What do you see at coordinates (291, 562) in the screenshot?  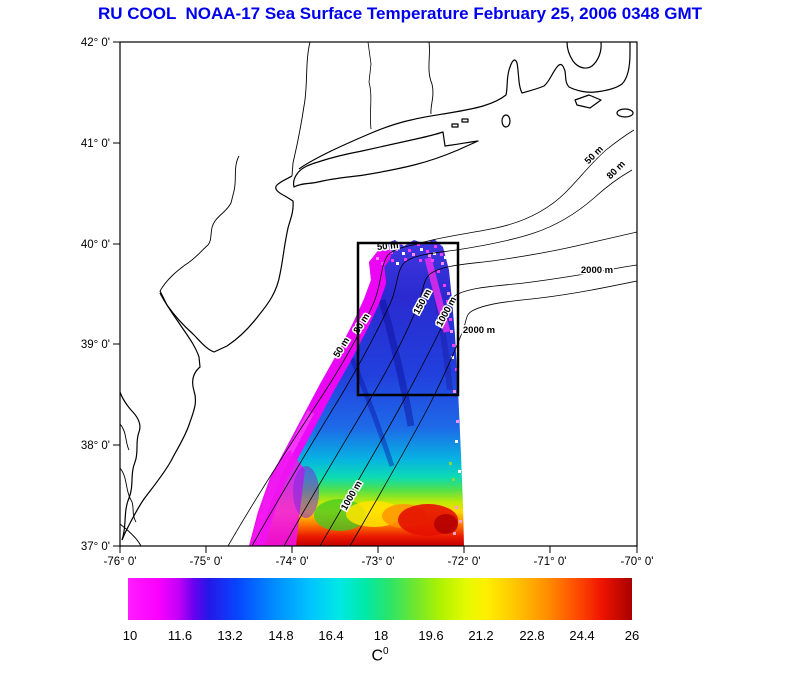 I see `x-tick-label: -74° 0'` at bounding box center [291, 562].